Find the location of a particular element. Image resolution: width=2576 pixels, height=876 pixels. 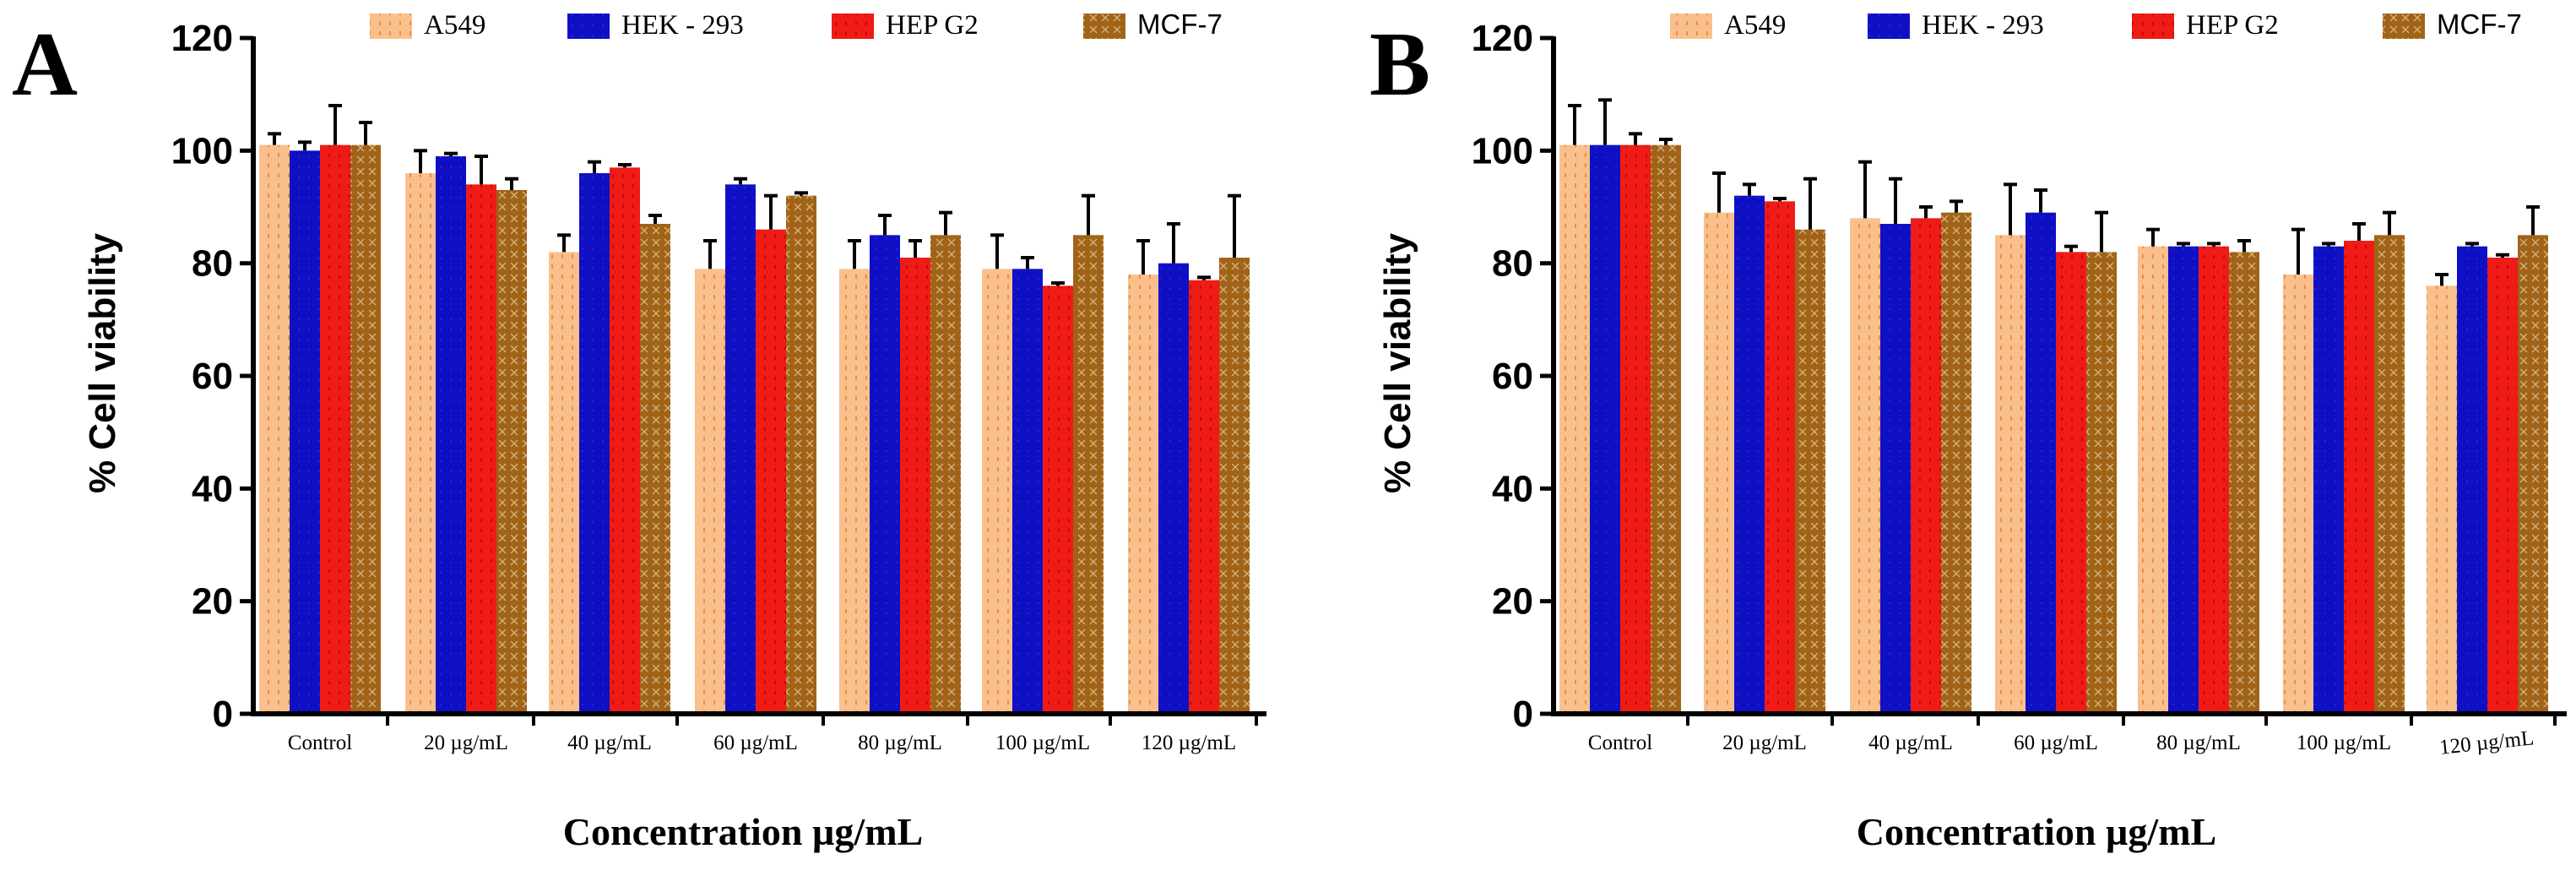

y-ticks-b: 0 20 40 60 80 100 120 is located at coordinates (1513, 376).